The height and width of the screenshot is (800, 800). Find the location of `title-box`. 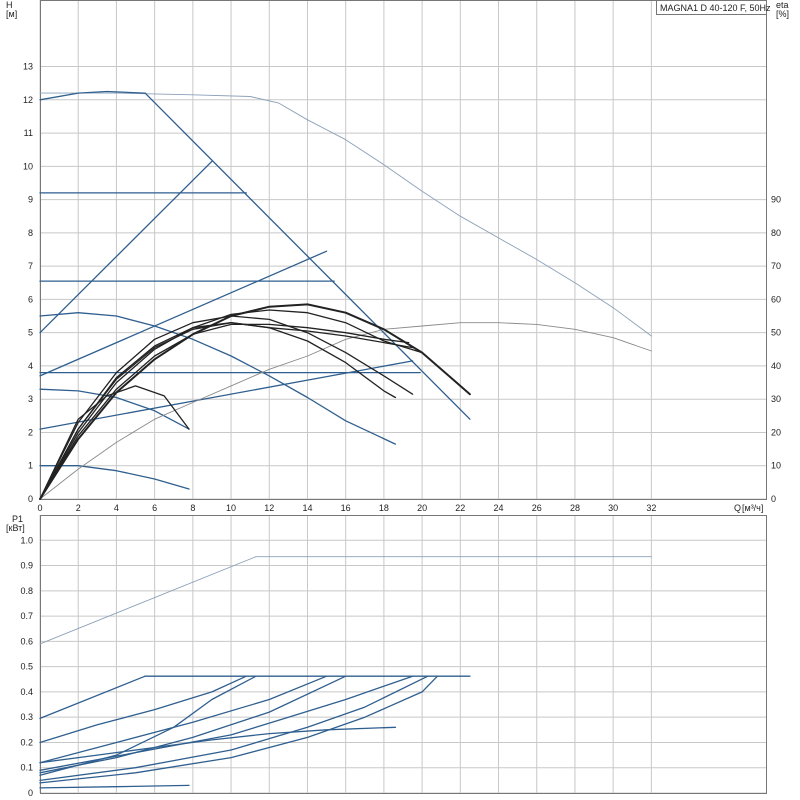

title-box is located at coordinates (711, 7).